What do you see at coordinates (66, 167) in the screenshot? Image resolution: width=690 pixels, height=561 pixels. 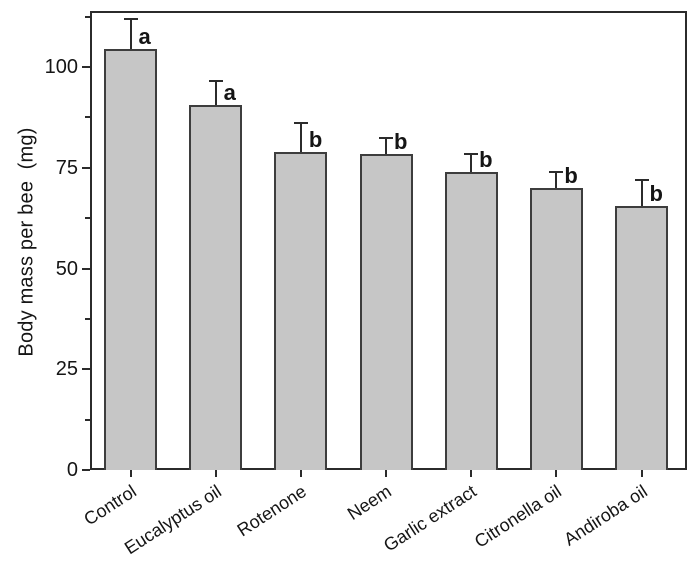 I see `y-tick-label: 75` at bounding box center [66, 167].